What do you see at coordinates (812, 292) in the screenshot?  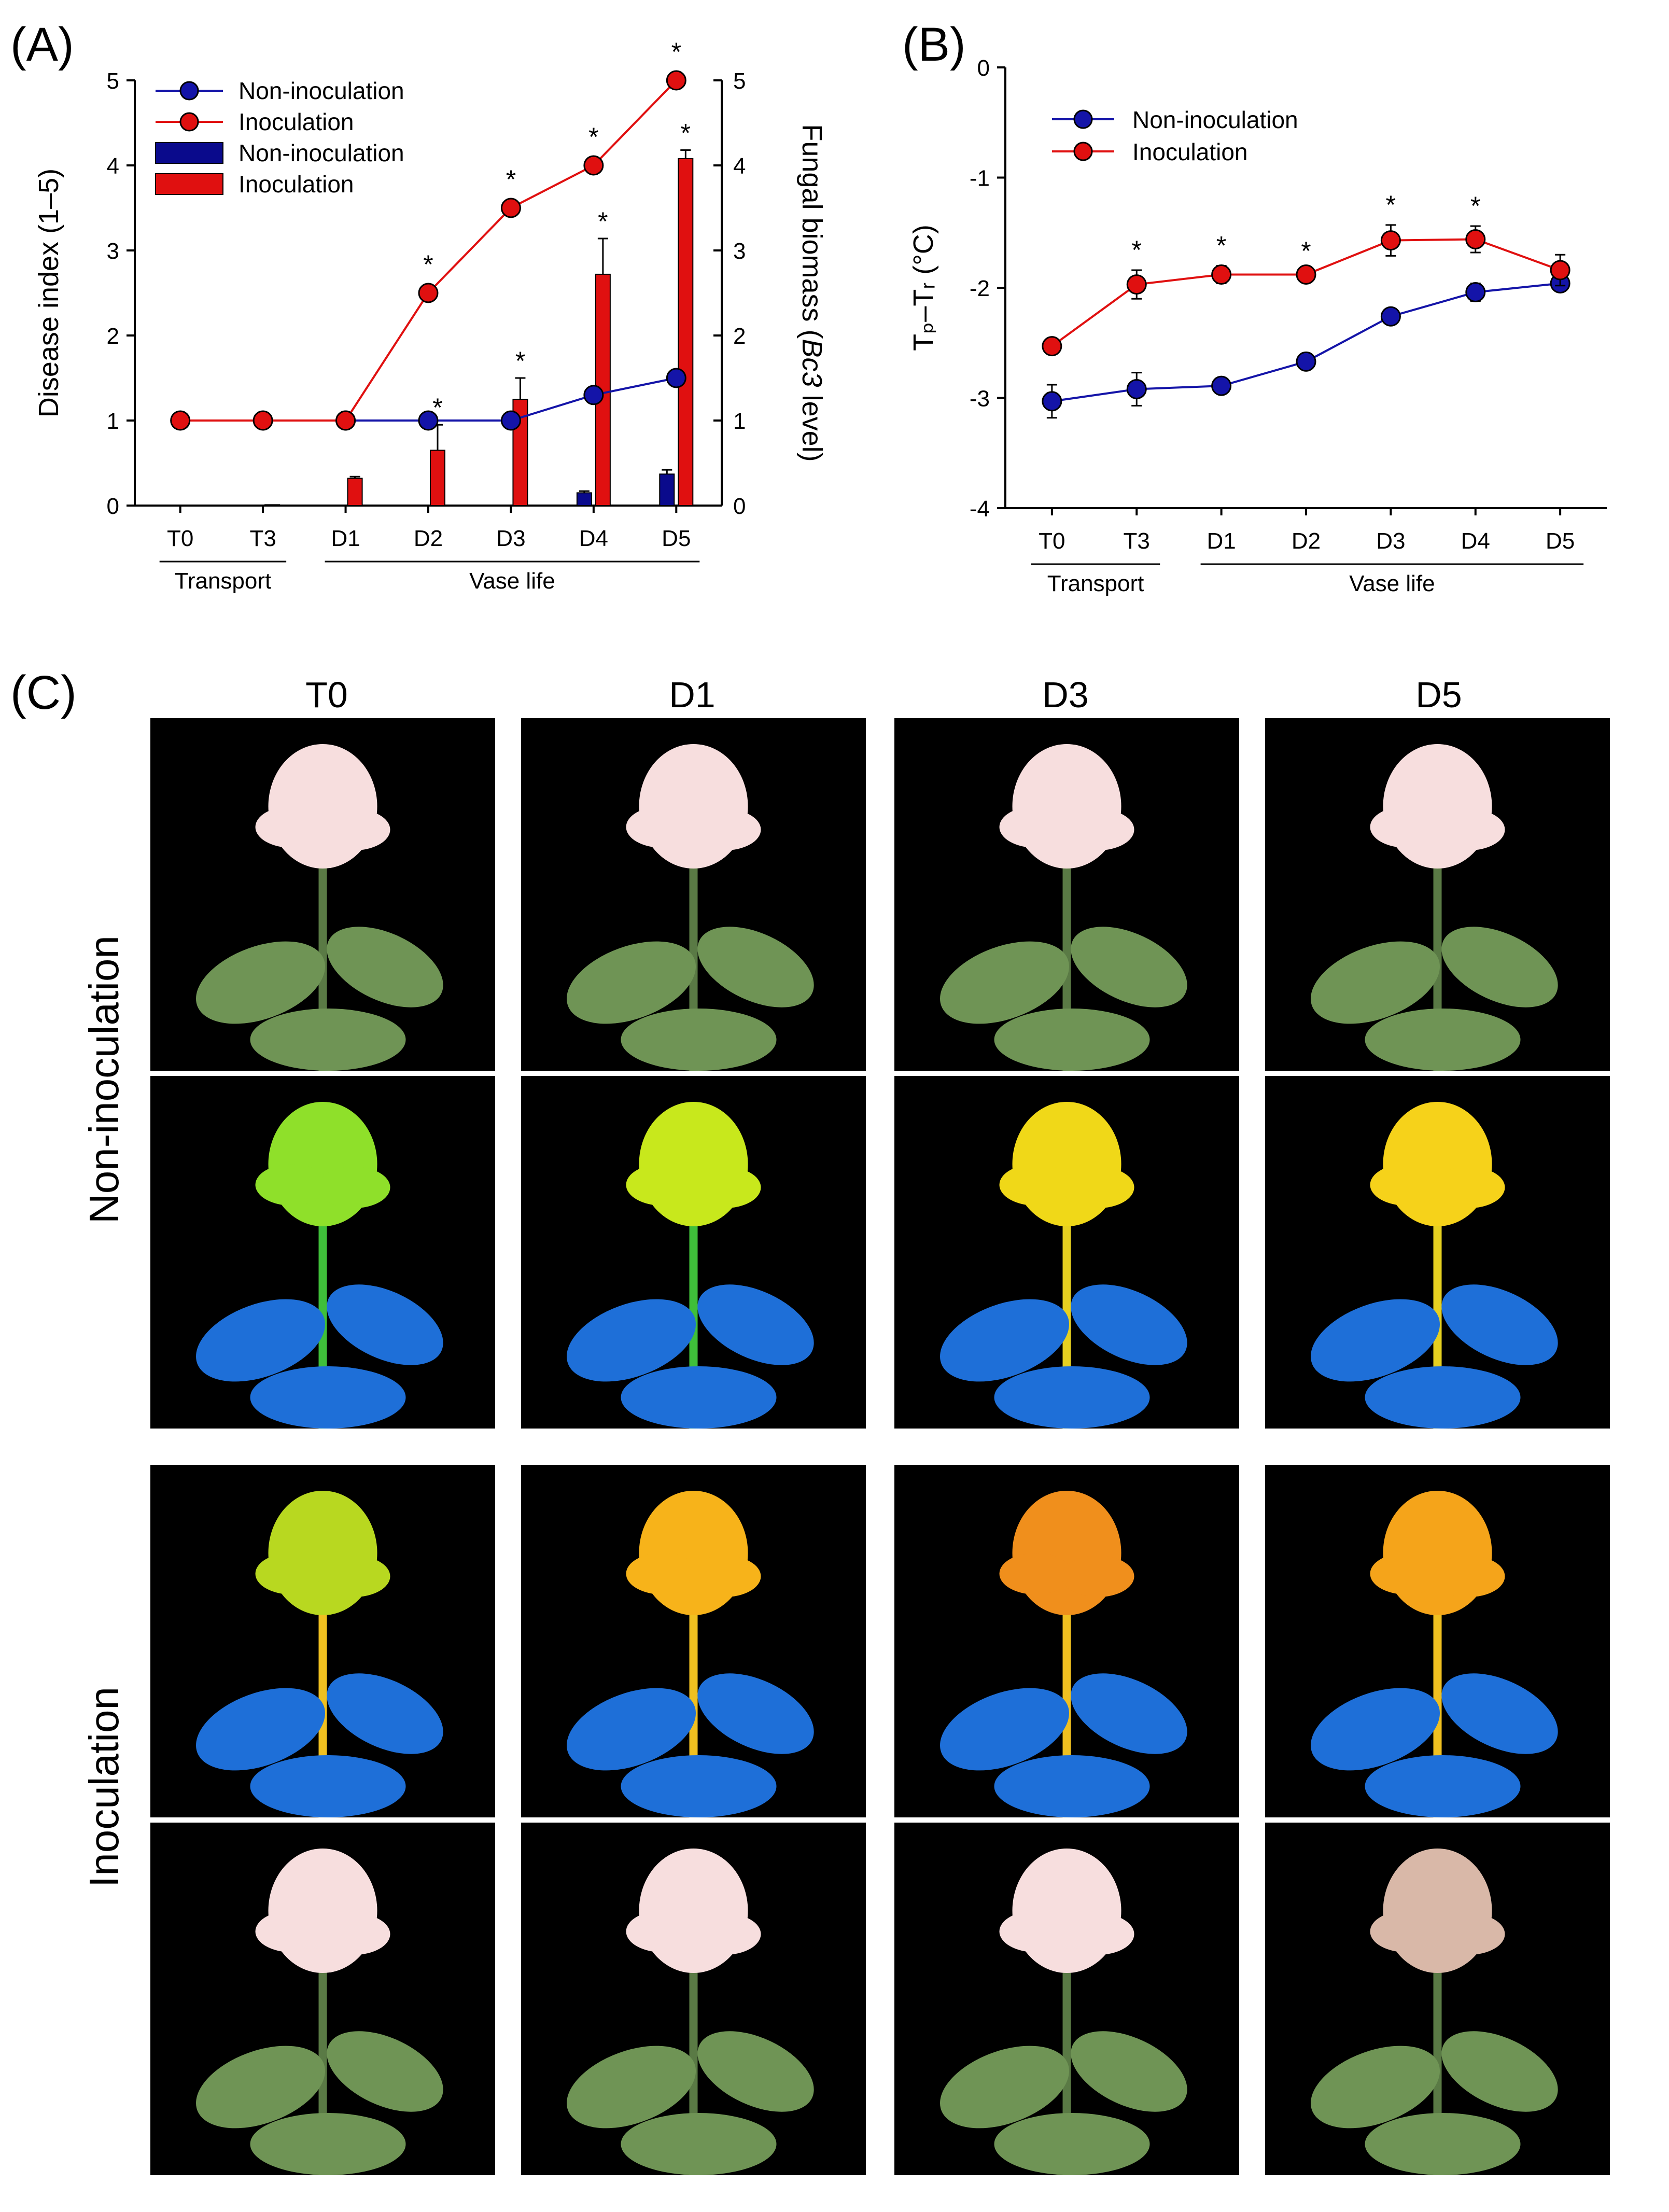 I see `y-axis-label-right: Fungal biomass (Bc3 level)` at bounding box center [812, 292].